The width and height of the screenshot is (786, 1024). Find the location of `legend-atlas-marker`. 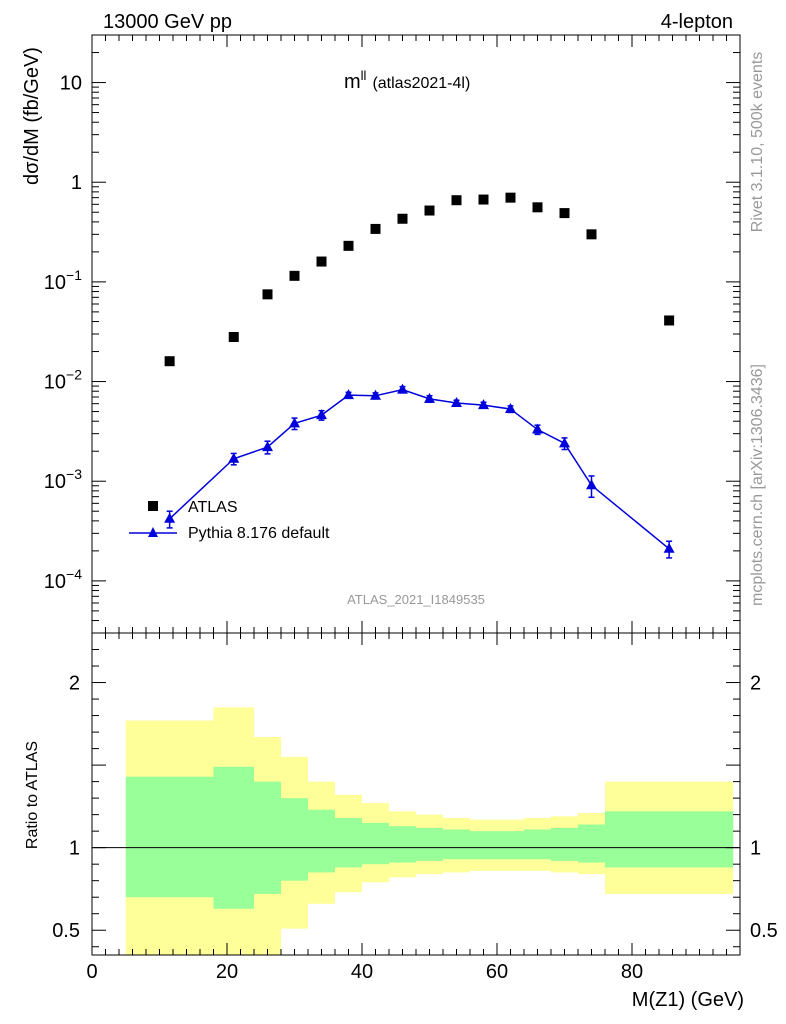

legend-atlas-marker is located at coordinates (153, 506).